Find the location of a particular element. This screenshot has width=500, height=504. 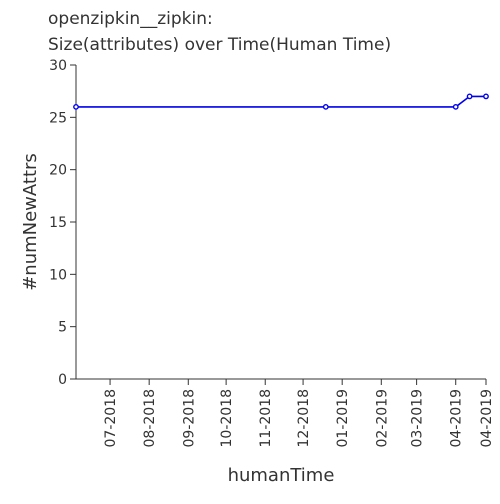

y-tick-label: 0 is located at coordinates (62, 380).